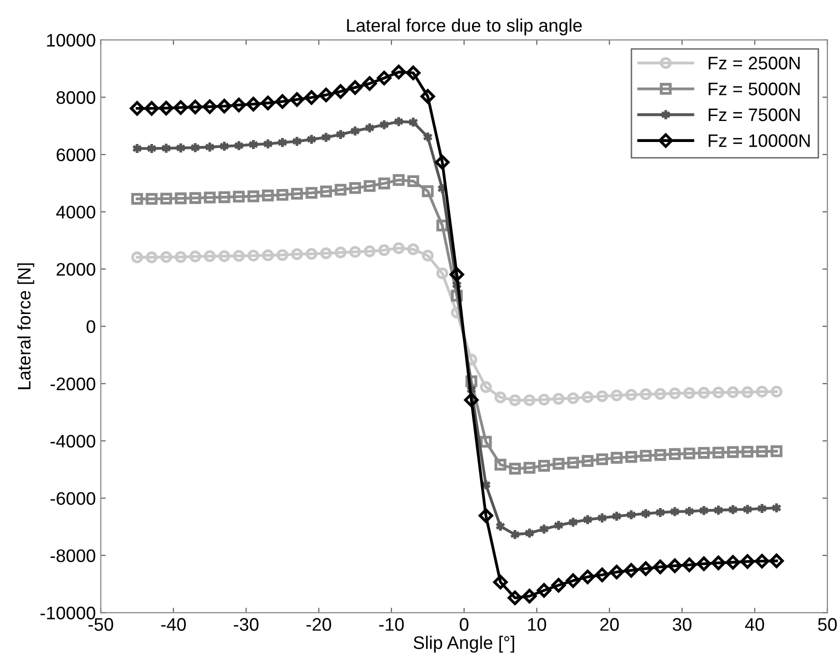  I want to click on x-tick-label: -10, so click(391, 624).